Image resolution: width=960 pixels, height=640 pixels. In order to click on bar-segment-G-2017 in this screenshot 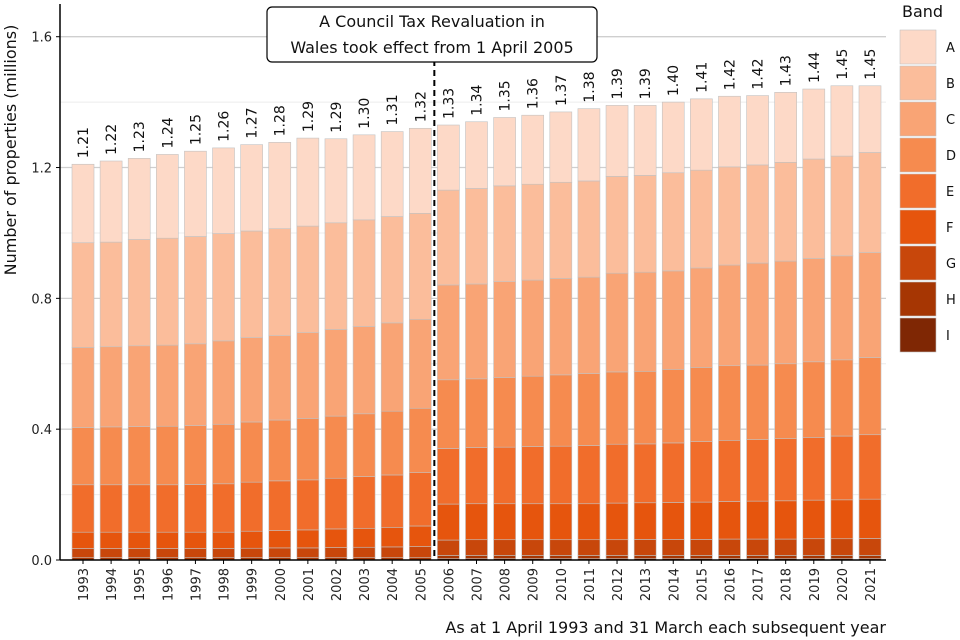, I will do `click(757, 547)`.